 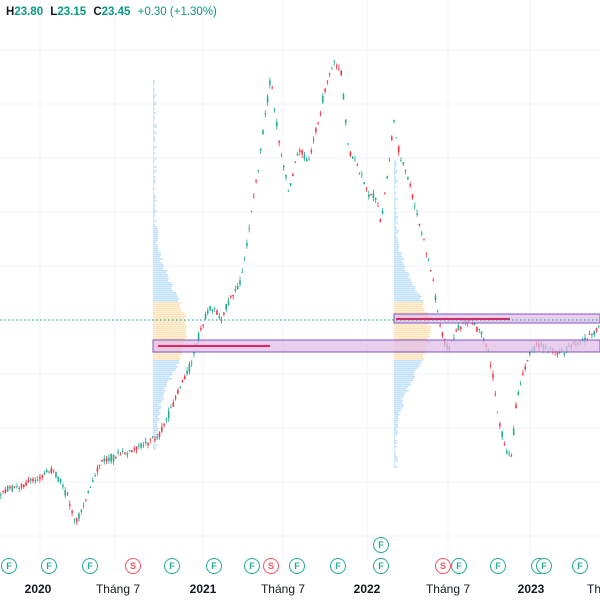 What do you see at coordinates (203, 589) in the screenshot?
I see `time-axis-label: 2021` at bounding box center [203, 589].